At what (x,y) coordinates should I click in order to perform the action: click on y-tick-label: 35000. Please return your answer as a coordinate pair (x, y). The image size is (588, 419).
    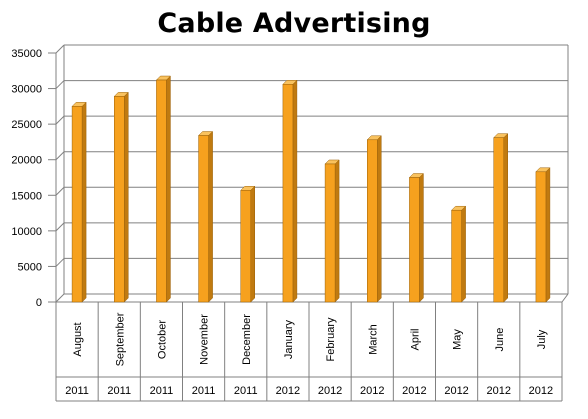
    Looking at the image, I should click on (26, 54).